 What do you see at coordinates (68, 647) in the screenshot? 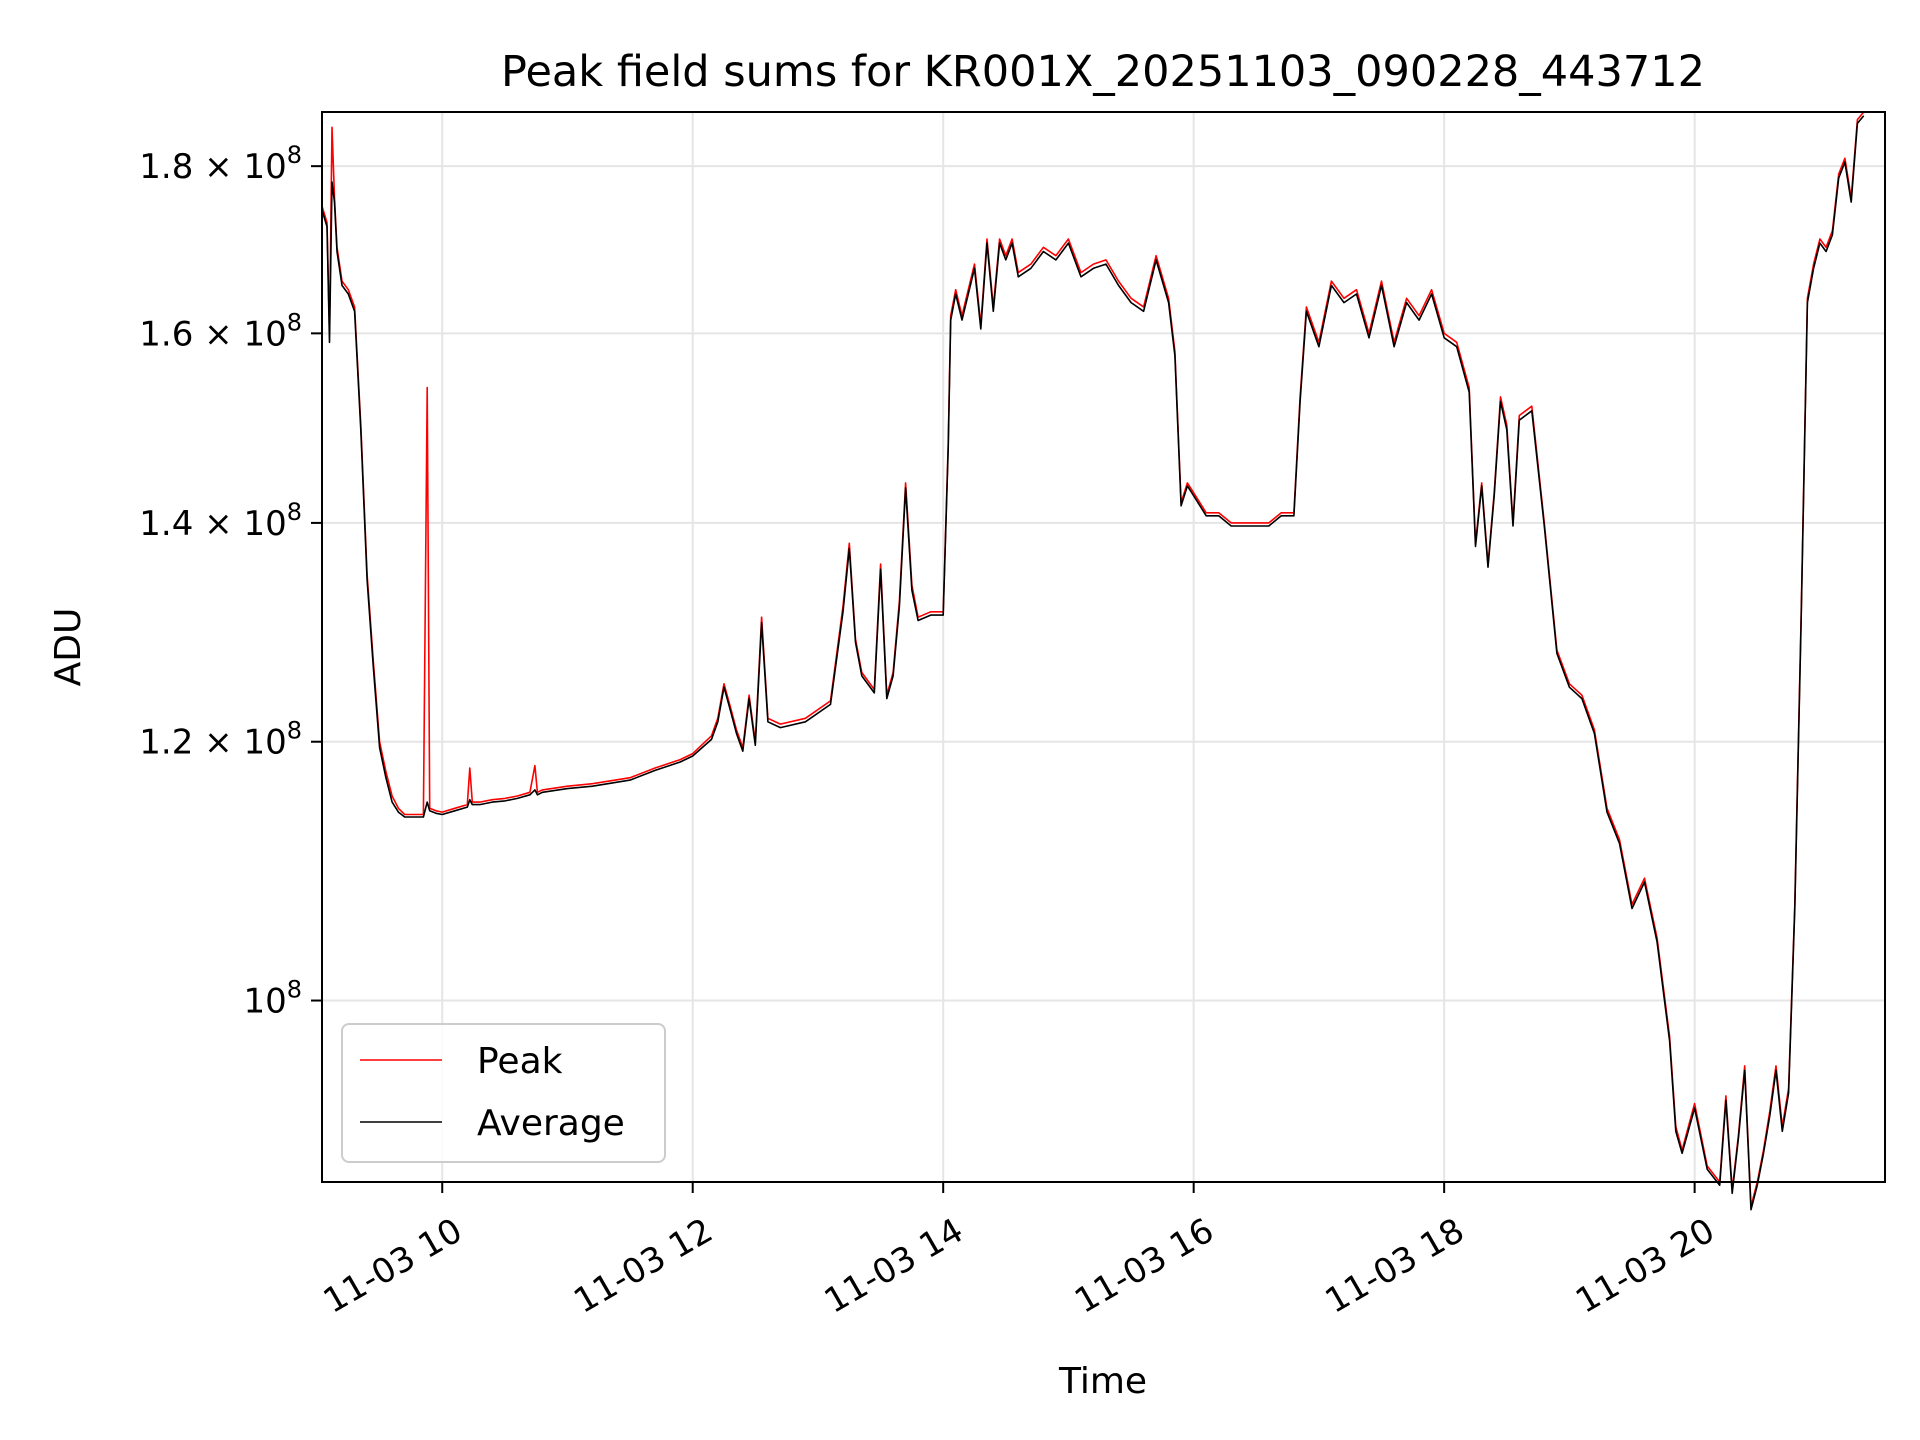
I see `y-axis-label: ADU` at bounding box center [68, 647].